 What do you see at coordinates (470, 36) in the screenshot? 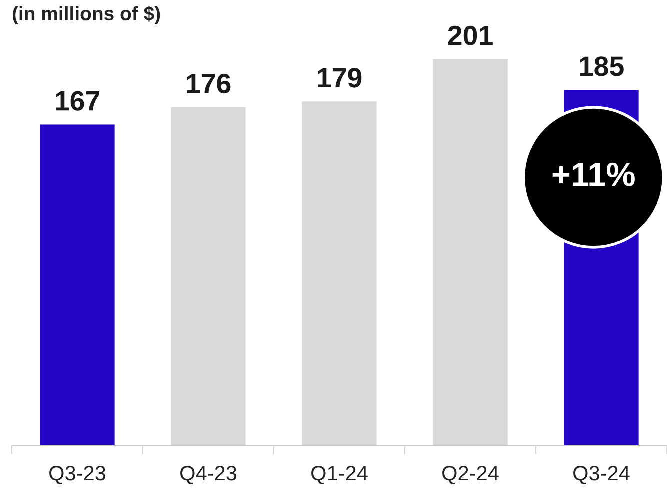
I see `data-label: 201` at bounding box center [470, 36].